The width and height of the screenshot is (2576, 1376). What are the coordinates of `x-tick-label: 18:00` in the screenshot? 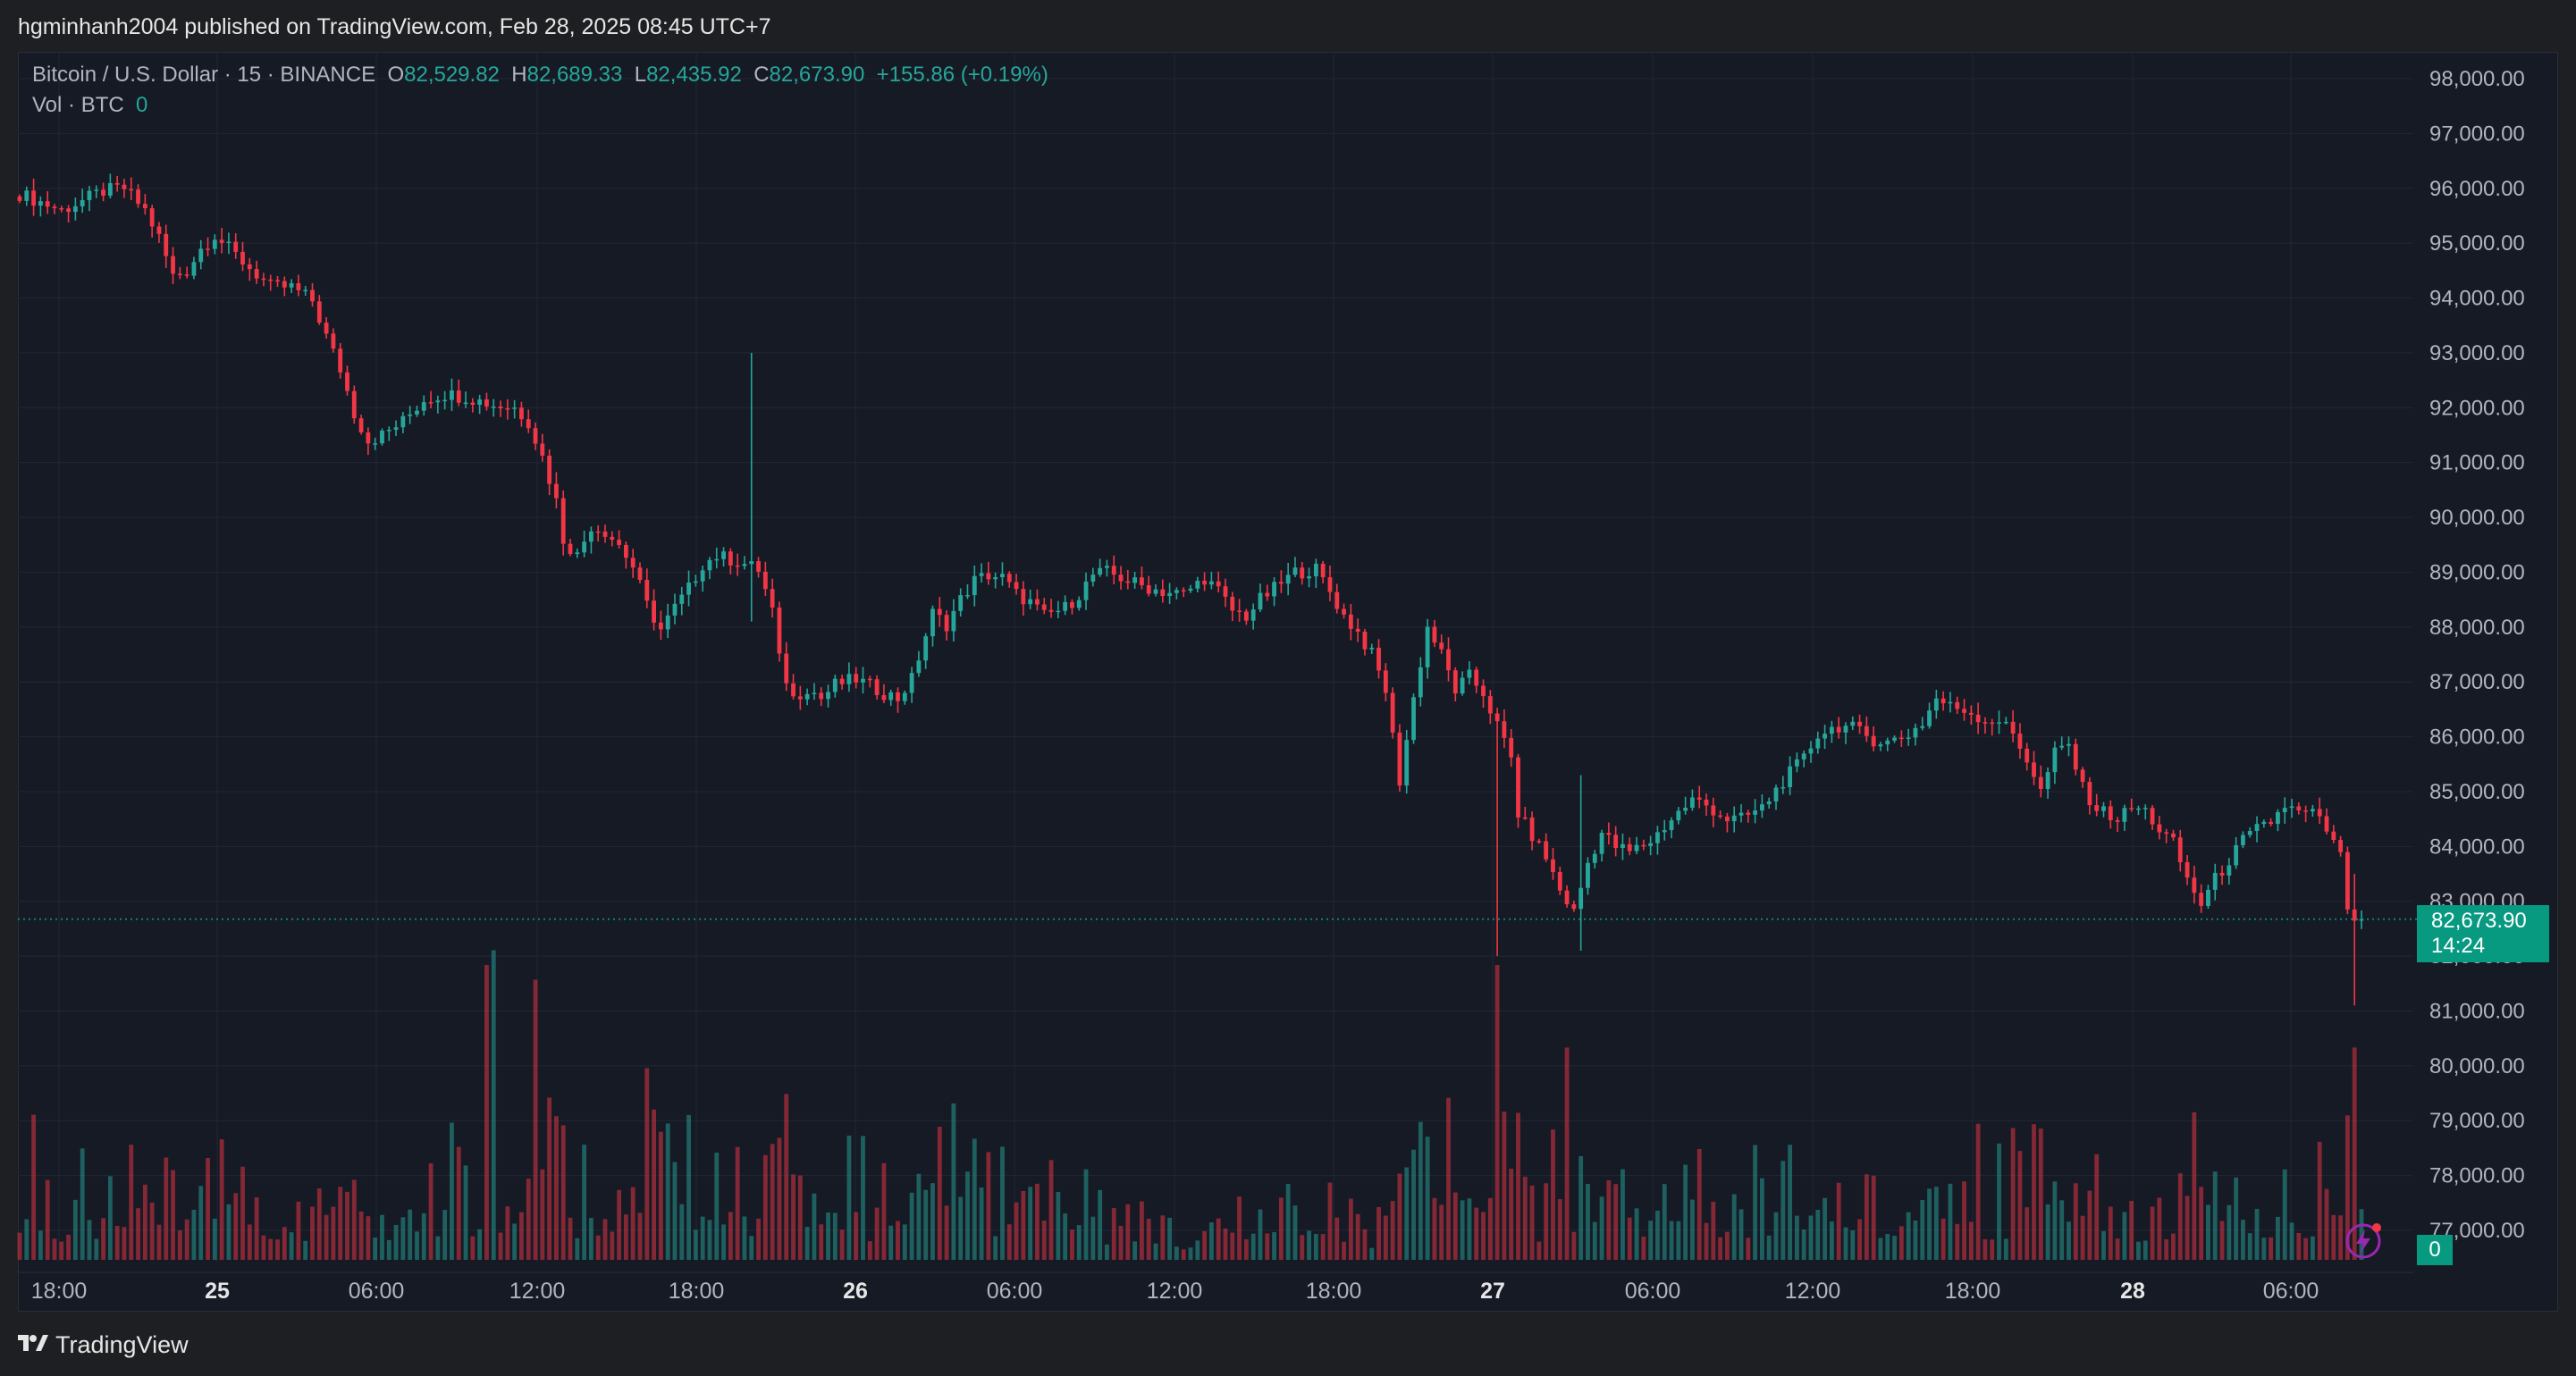 It's located at (697, 1291).